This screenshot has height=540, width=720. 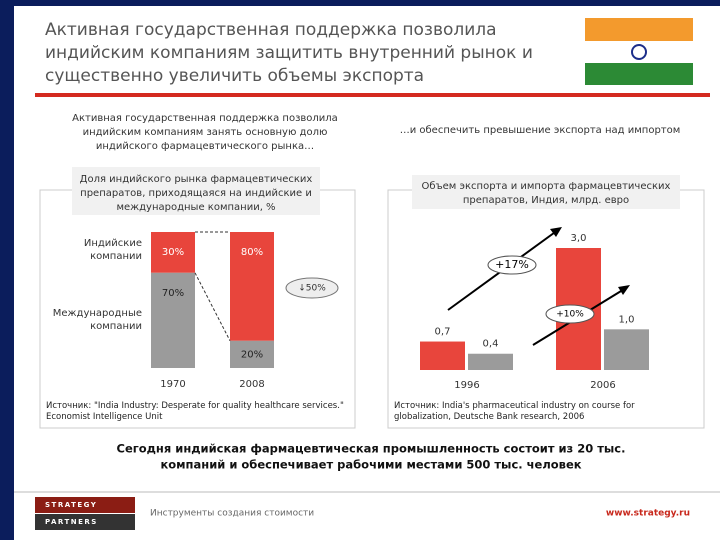 I want to click on annotation: +10%, so click(x=570, y=315).